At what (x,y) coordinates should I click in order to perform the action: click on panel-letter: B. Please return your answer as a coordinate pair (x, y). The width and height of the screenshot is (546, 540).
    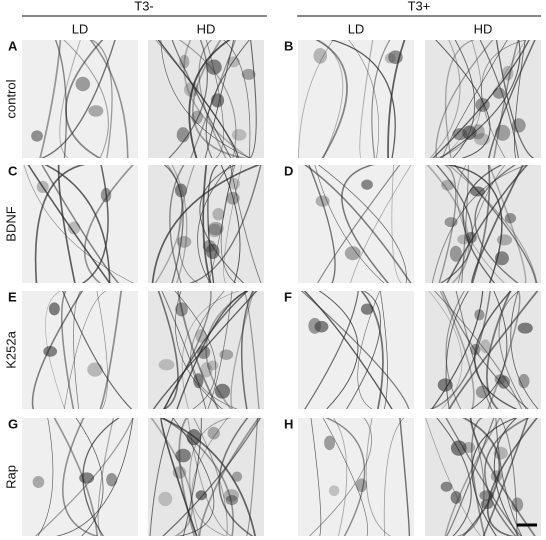
    Looking at the image, I should click on (288, 45).